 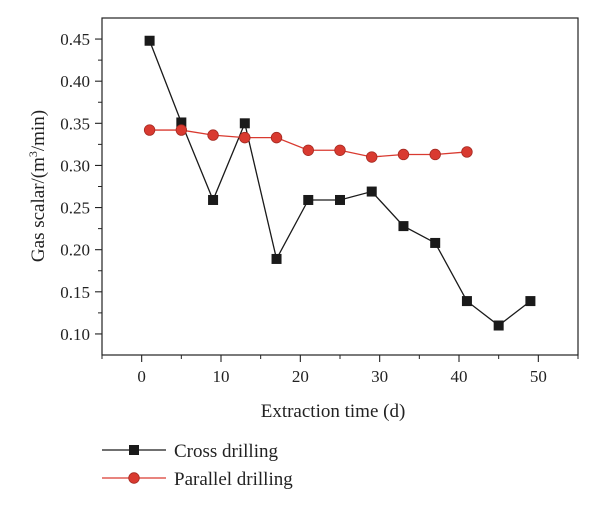 I want to click on x-tick-label: 0, so click(x=141, y=376).